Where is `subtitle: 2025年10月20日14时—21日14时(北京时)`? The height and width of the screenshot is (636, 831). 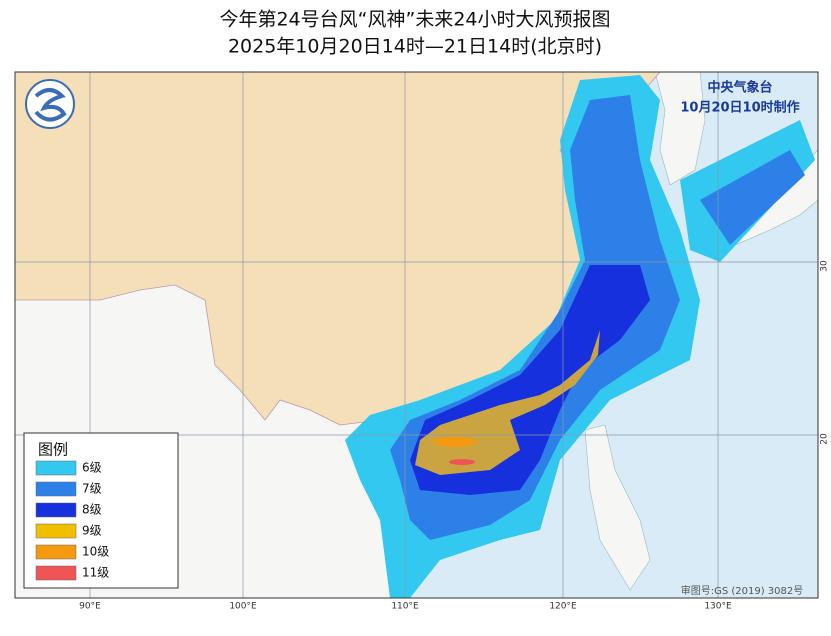
subtitle: 2025年10月20日14时—21日14时(北京时) is located at coordinates (415, 47).